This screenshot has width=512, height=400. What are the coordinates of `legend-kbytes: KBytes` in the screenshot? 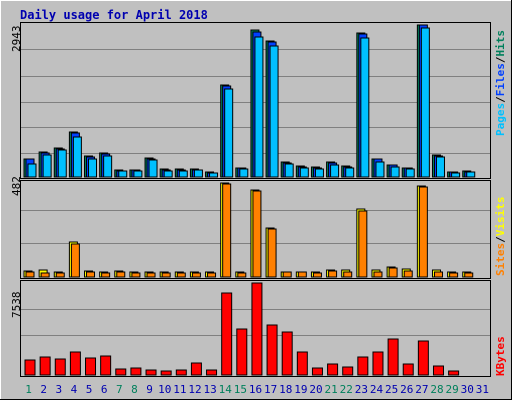 It's located at (500, 356).